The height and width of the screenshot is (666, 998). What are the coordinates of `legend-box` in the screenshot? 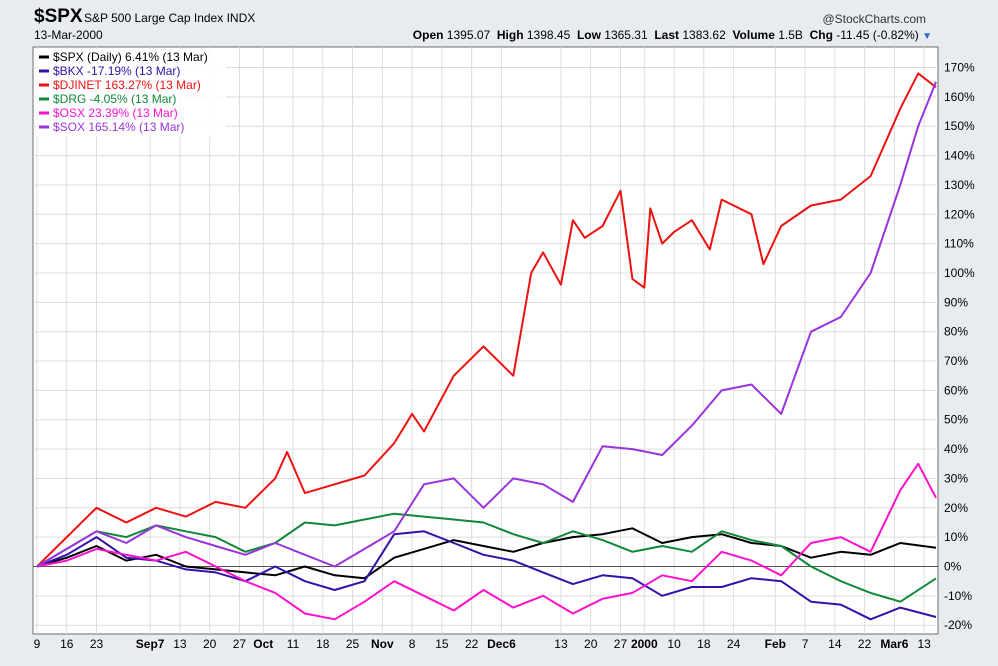 It's located at (131, 93).